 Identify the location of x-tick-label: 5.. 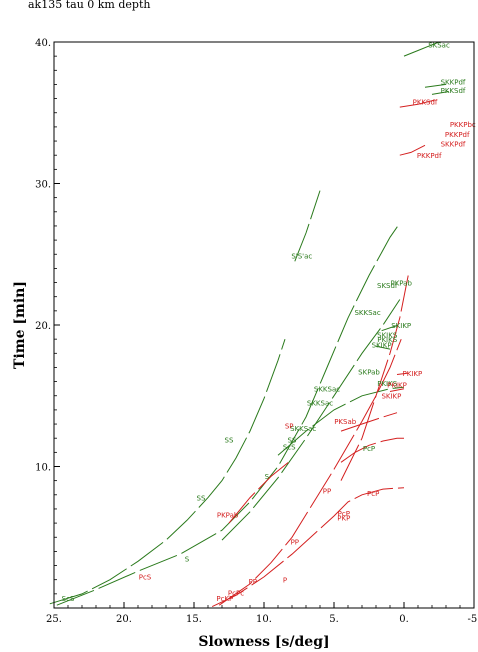
(334, 619).